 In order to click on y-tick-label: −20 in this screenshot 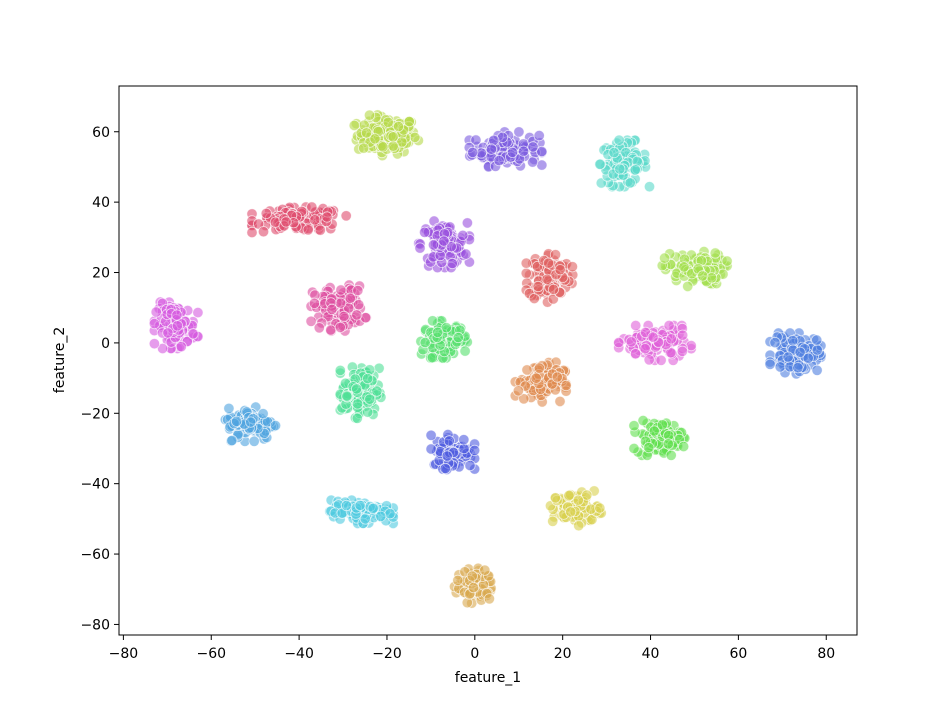, I will do `click(95, 414)`.